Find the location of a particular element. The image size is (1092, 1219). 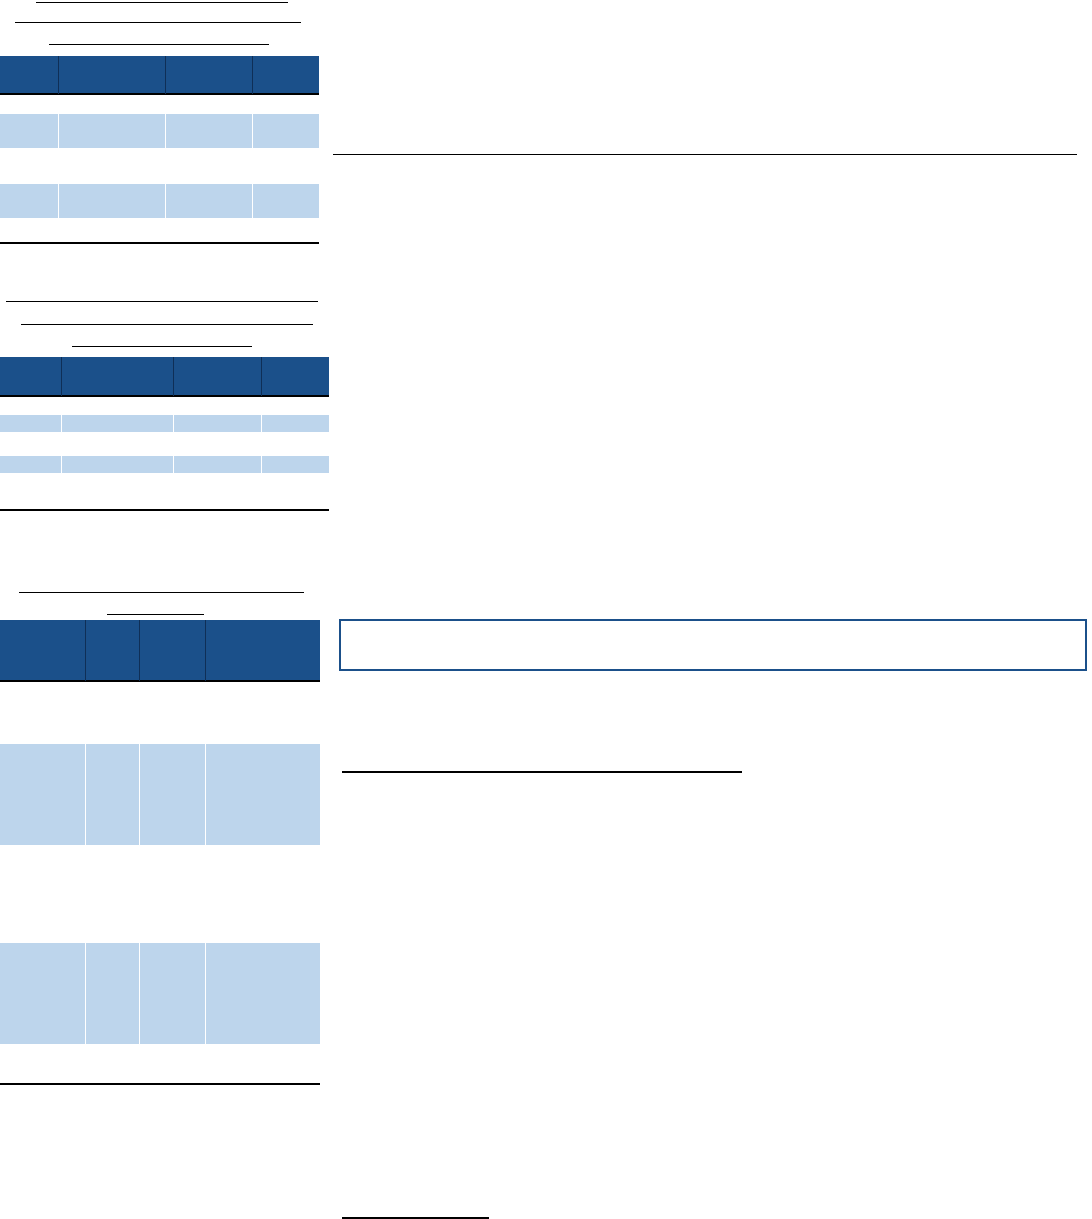

table-2-header-row is located at coordinates (164, 376).